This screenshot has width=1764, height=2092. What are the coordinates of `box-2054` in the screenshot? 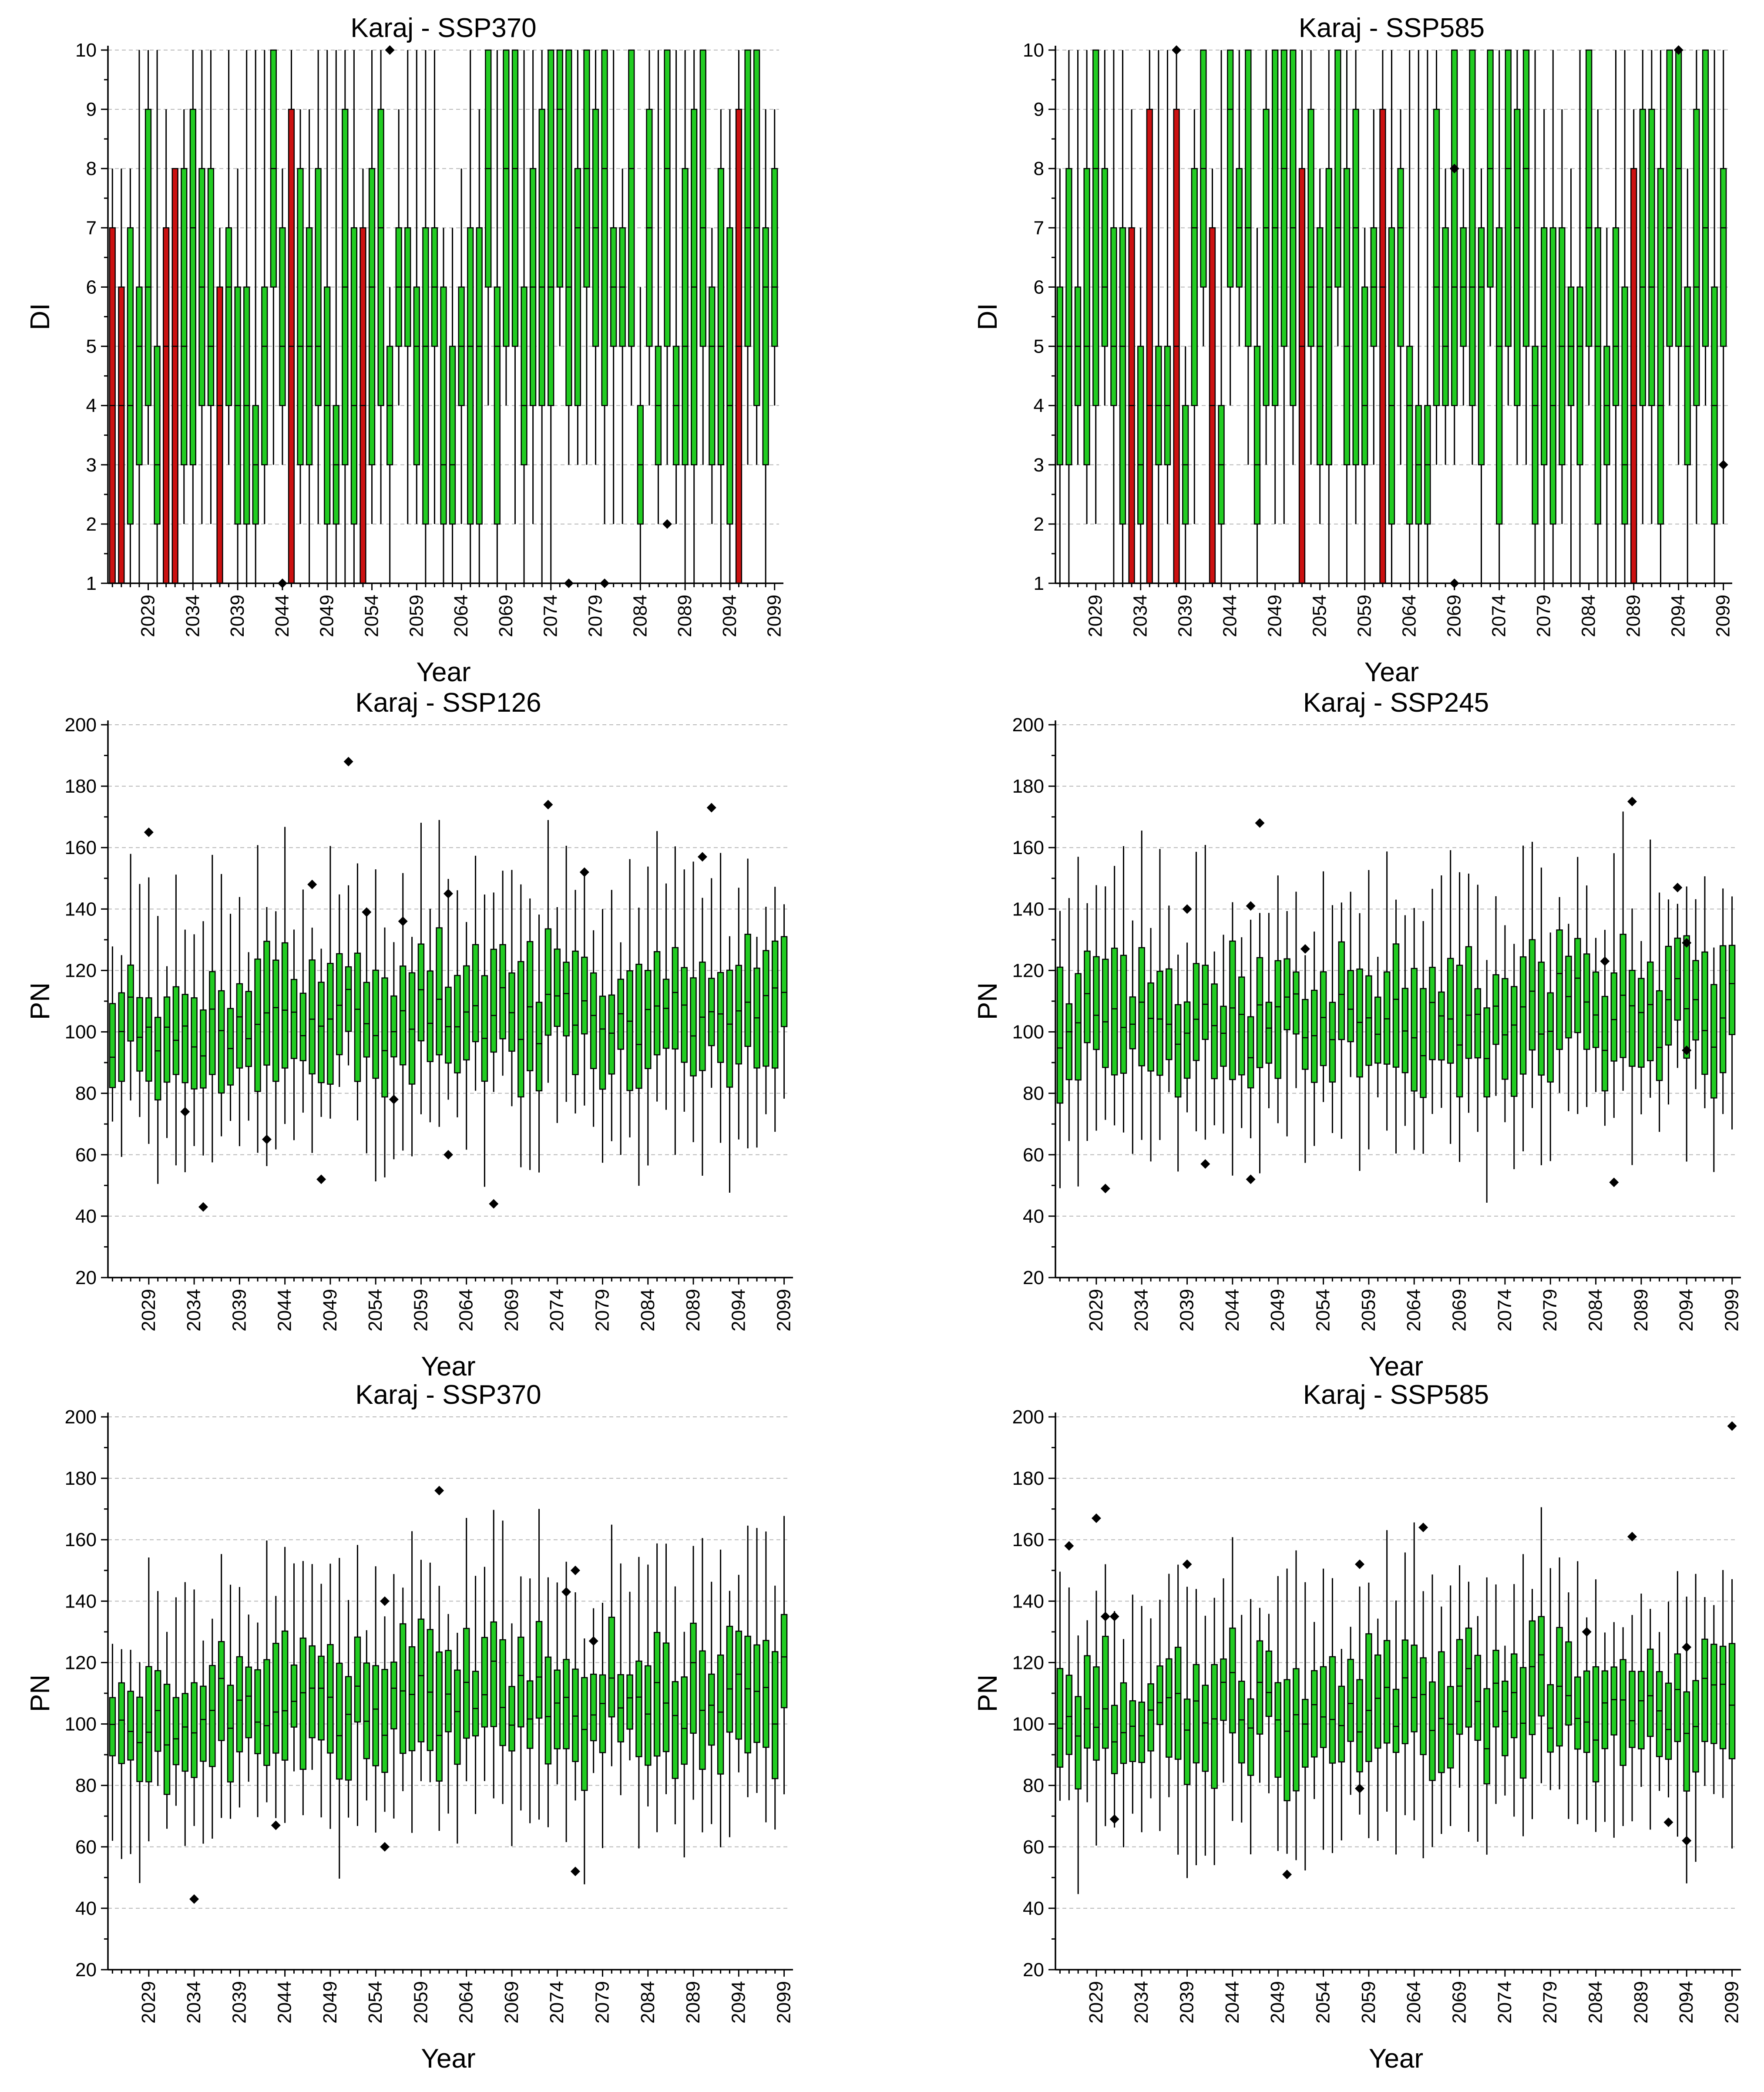 It's located at (375, 1025).